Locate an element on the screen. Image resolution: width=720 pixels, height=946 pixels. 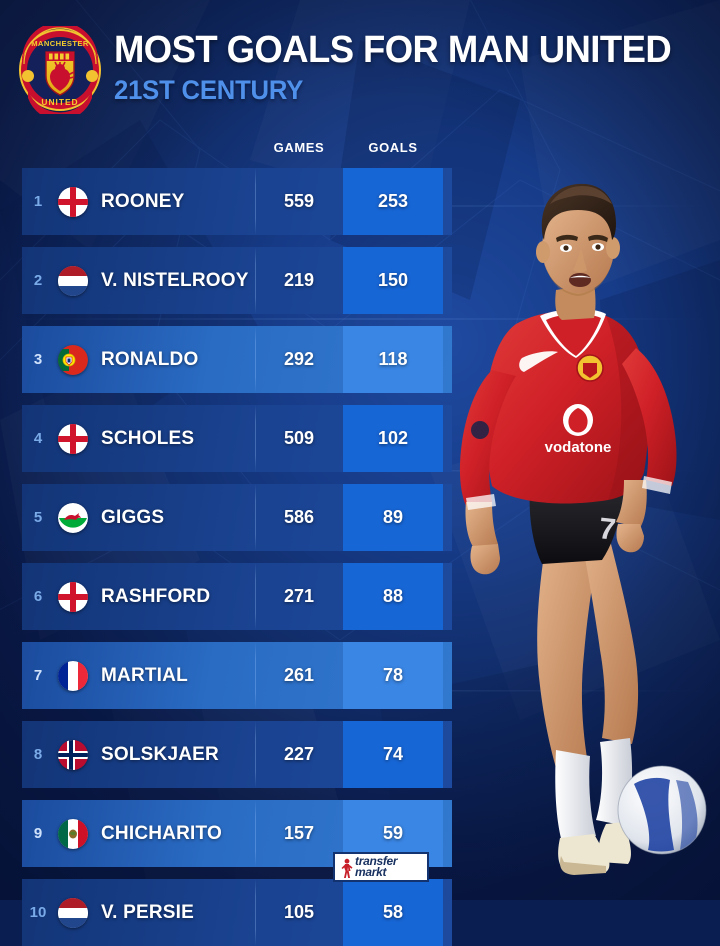
svg-text: vodatone is located at coordinates (578, 447).